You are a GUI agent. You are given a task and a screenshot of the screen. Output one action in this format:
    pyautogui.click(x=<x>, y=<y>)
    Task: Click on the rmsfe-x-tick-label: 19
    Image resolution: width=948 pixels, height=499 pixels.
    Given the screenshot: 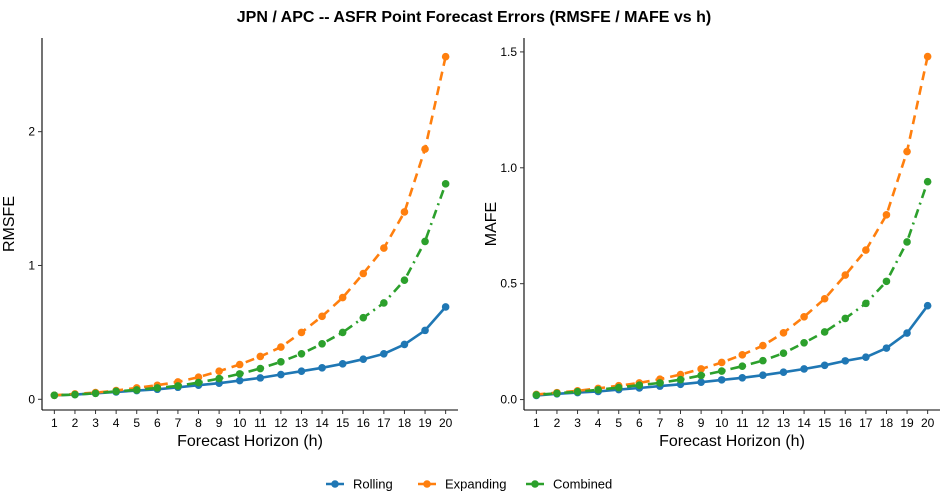 What is the action you would take?
    pyautogui.click(x=425, y=423)
    